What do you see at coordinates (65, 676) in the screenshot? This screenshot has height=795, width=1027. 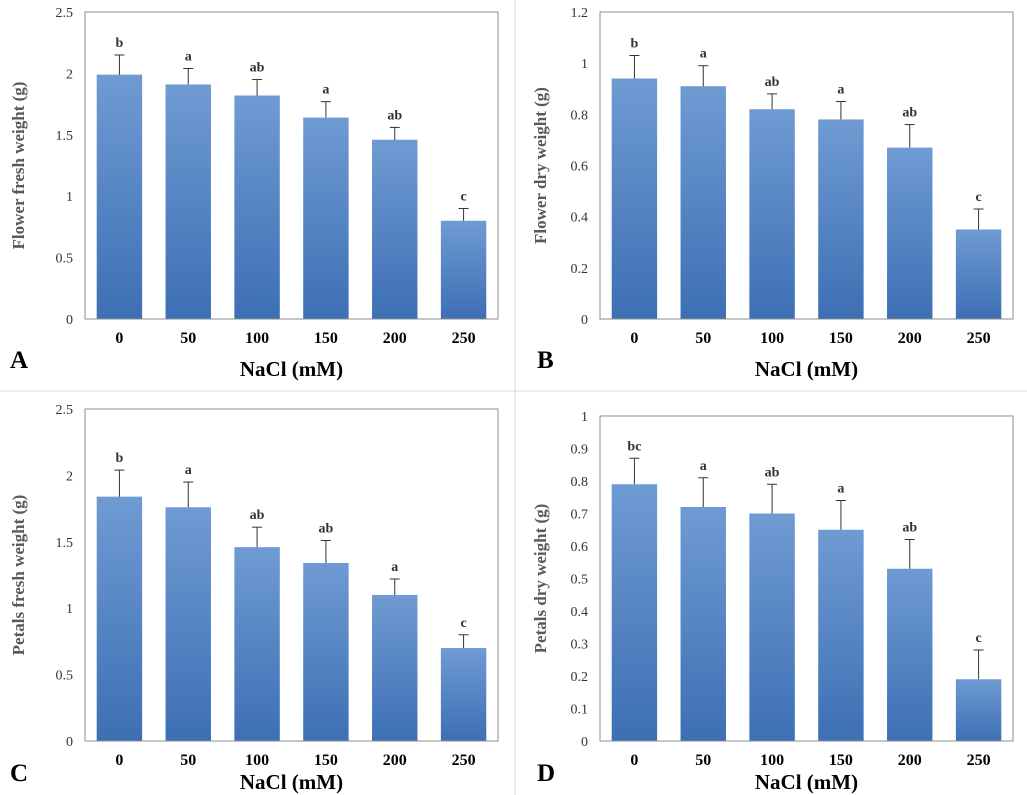 I see `panel-c-ytick-label: 0.5` at bounding box center [65, 676].